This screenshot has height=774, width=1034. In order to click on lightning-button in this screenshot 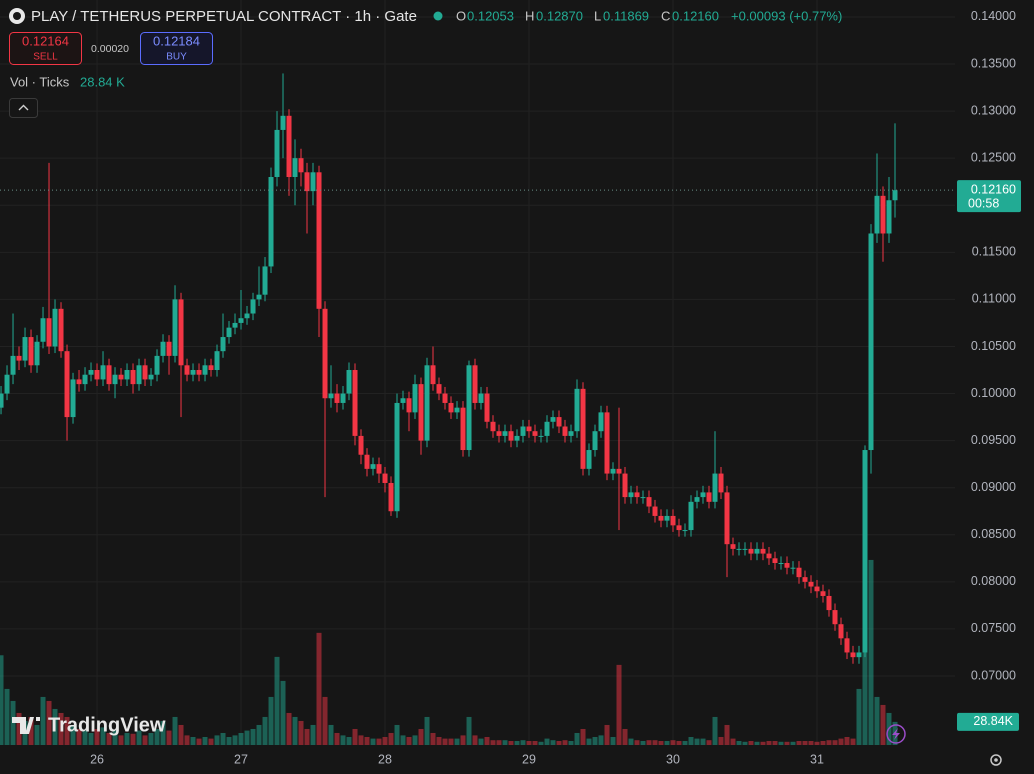, I will do `click(896, 734)`.